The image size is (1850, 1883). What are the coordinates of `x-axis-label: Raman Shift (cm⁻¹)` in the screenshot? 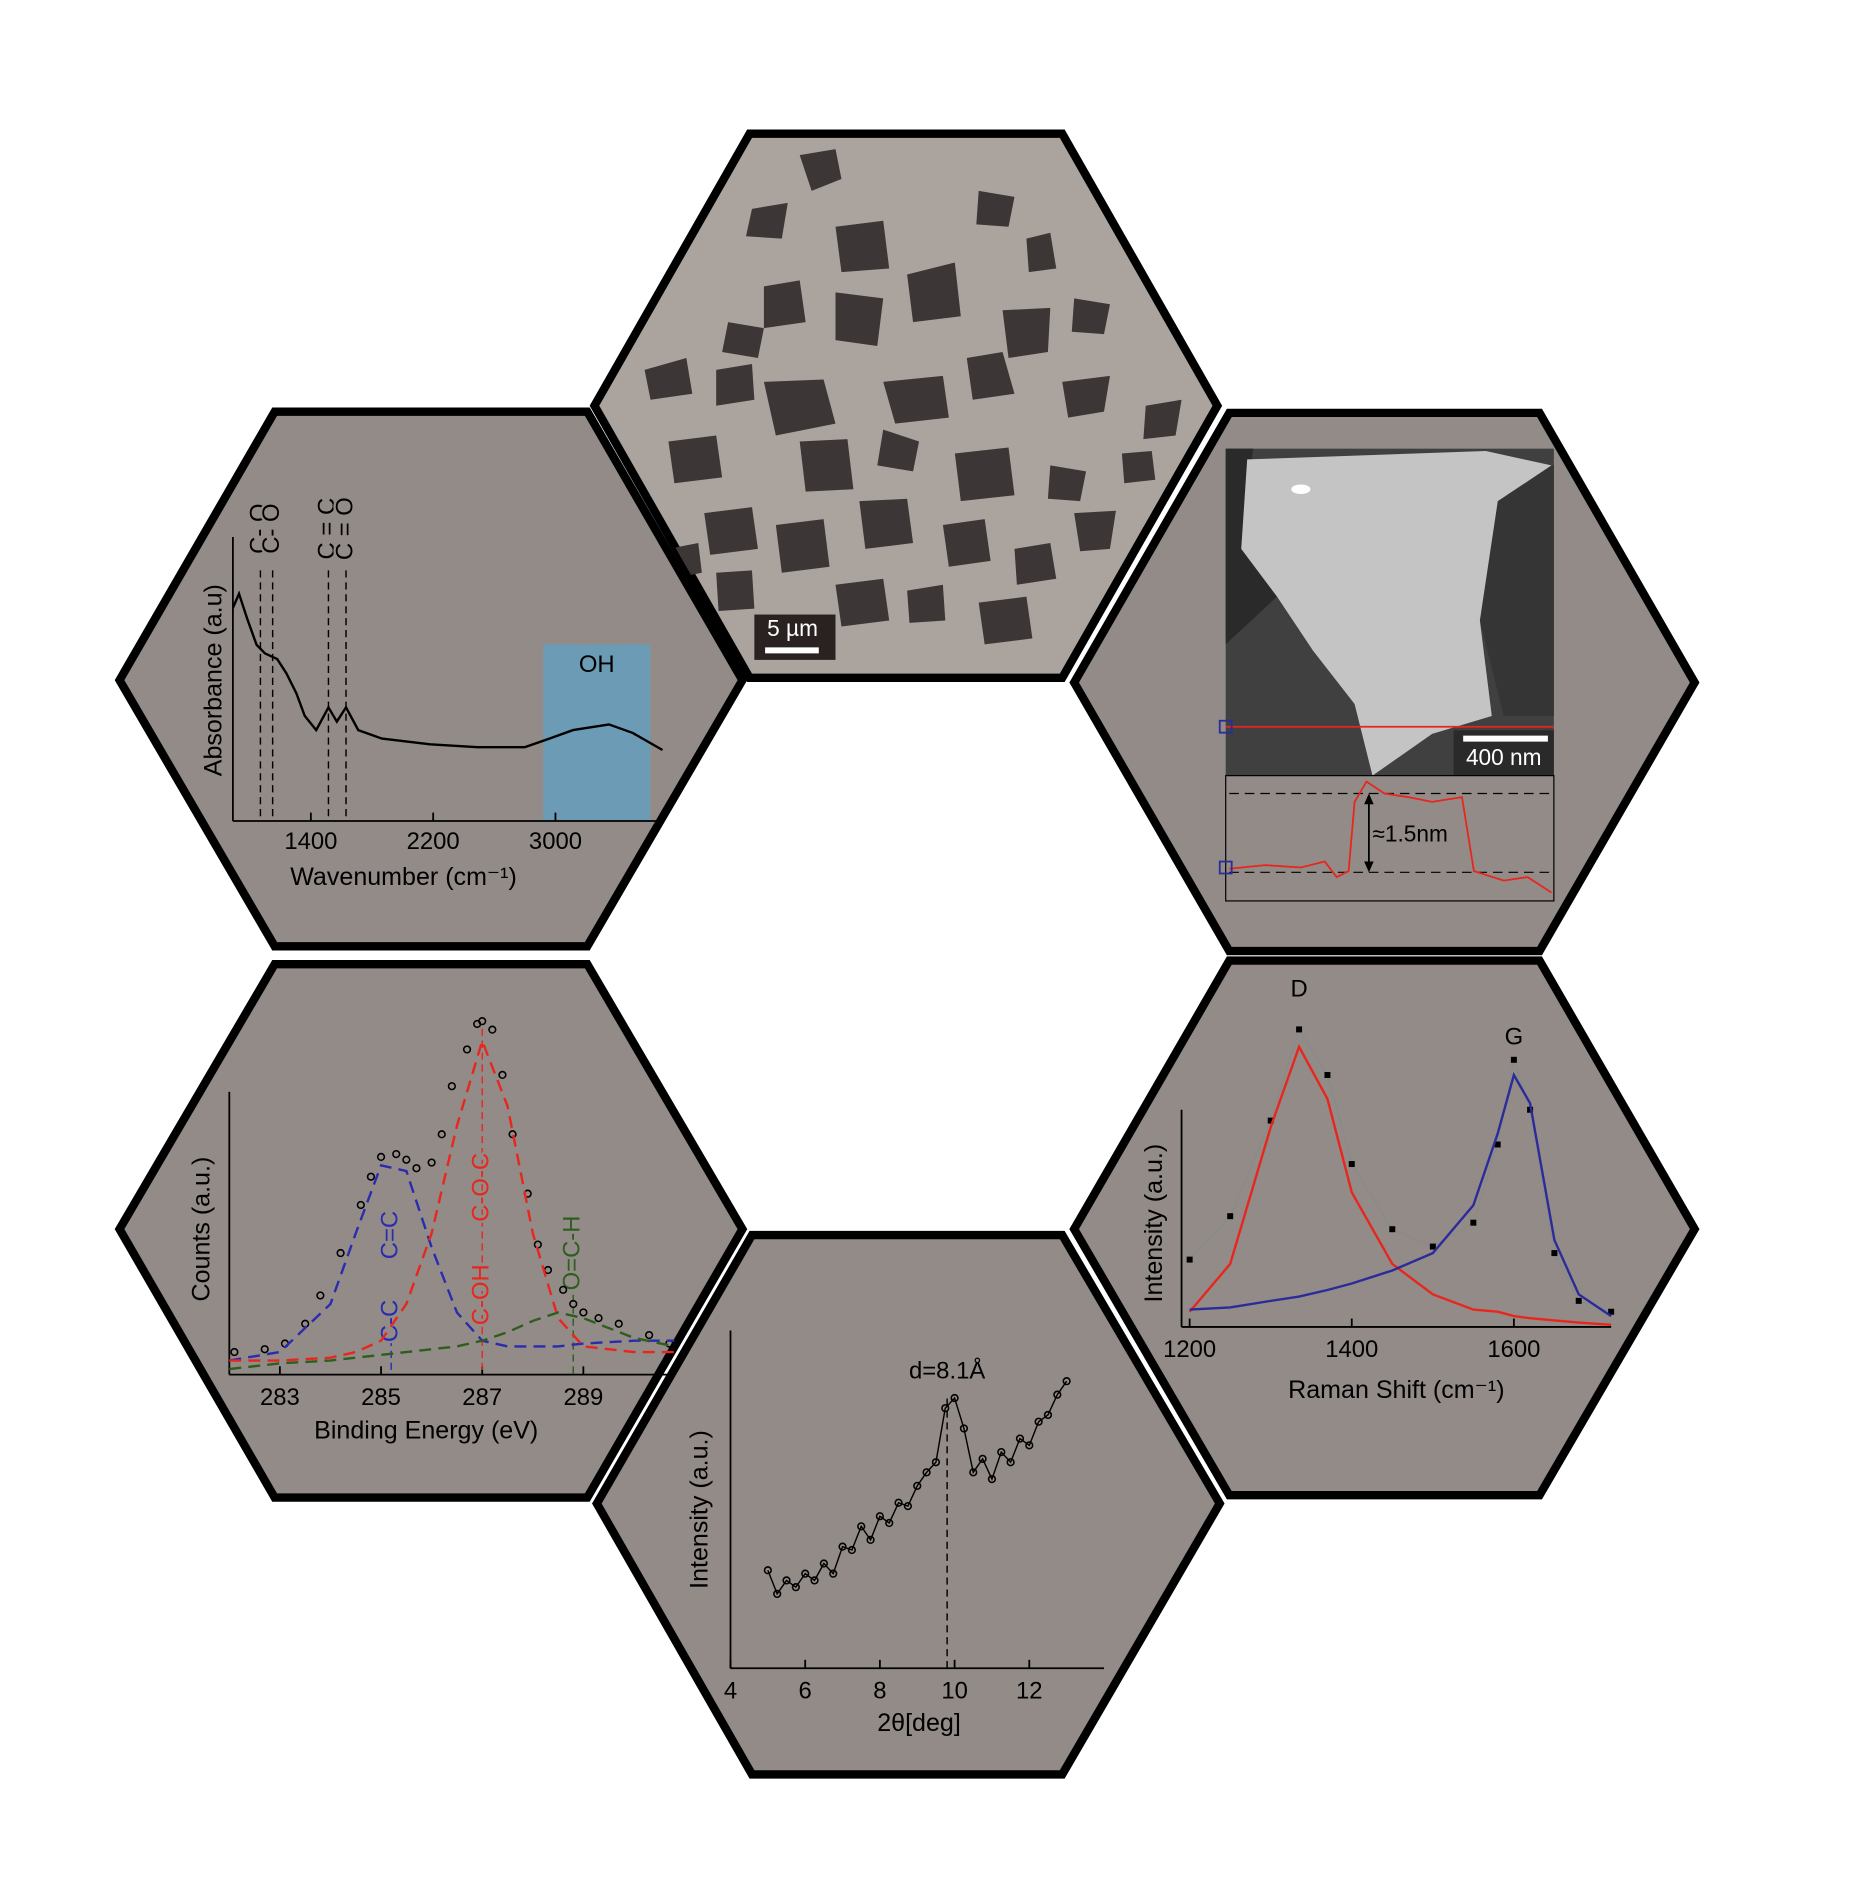 It's located at (1396, 1390).